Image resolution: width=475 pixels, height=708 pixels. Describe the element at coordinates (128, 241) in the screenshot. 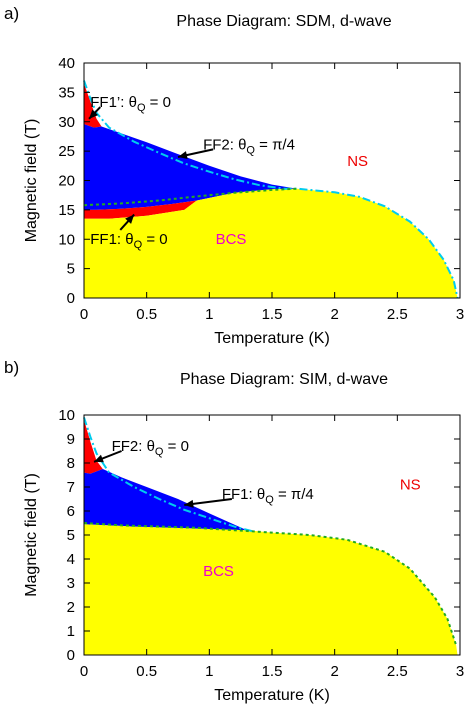

I see `annotation-label: FF1: θQ = 0` at that location.